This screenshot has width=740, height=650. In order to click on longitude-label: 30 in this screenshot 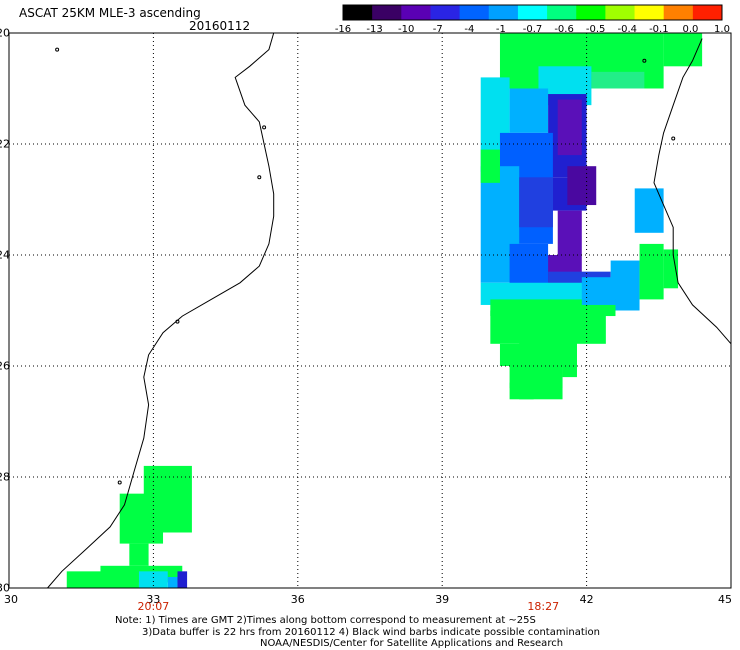, I will do `click(11, 599)`.